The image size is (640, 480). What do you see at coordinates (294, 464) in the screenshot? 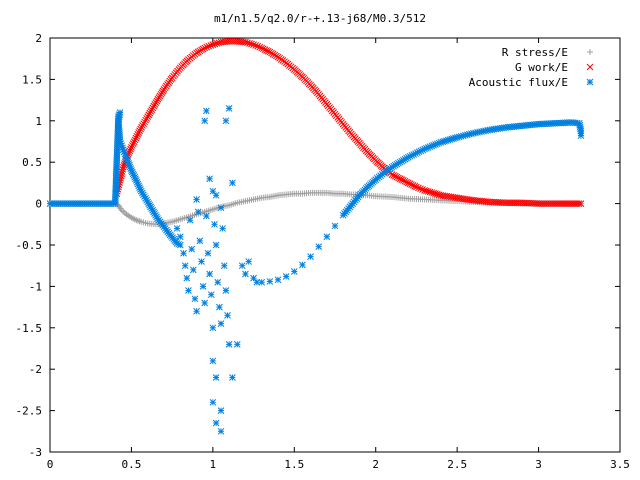
I see `x-tick-label: 1.5` at bounding box center [294, 464].